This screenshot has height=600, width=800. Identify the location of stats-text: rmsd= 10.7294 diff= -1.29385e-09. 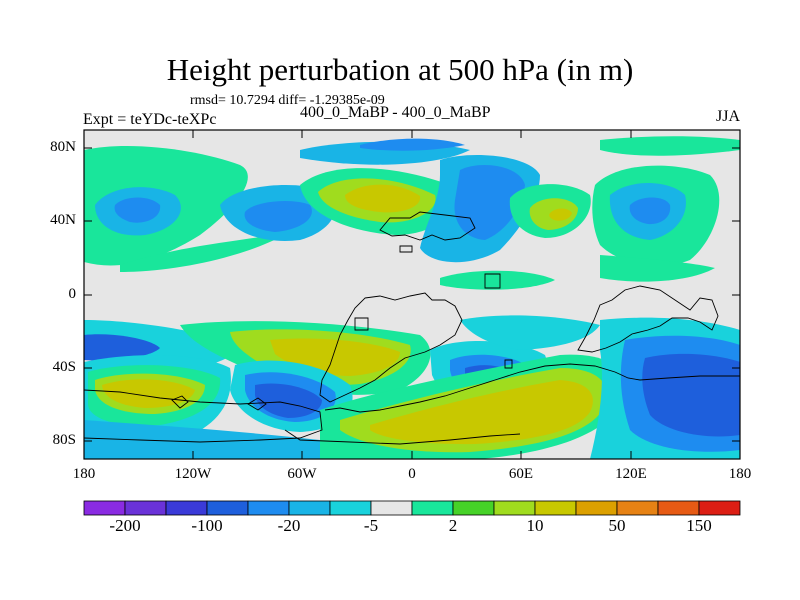
(287, 100).